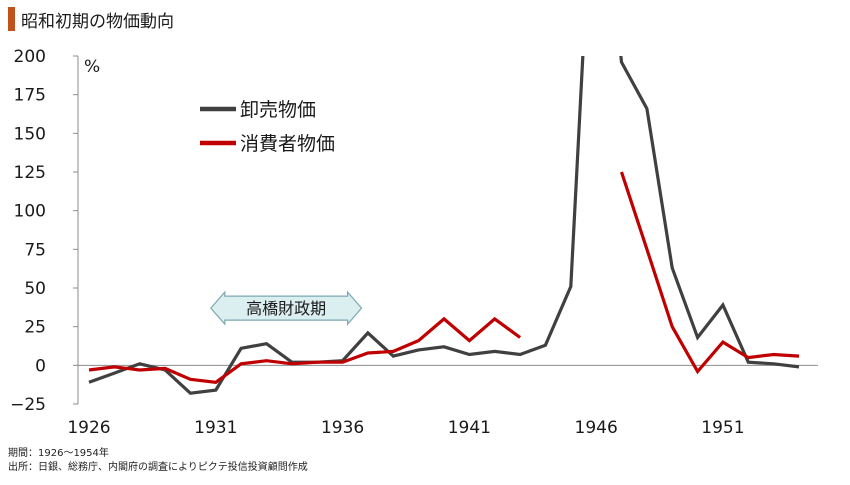  I want to click on y-tick-label: 125, so click(30, 173).